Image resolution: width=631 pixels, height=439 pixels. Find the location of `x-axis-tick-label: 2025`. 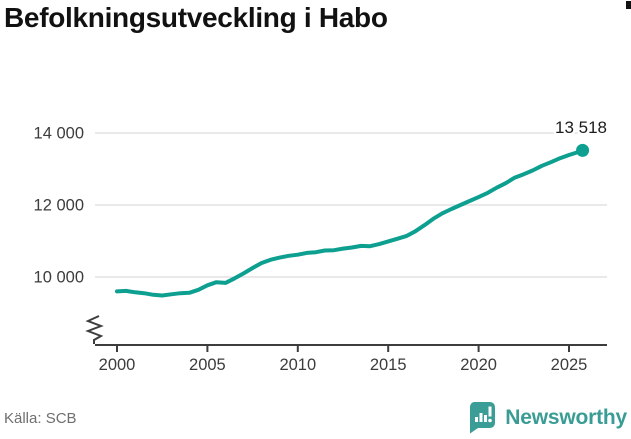

x-axis-tick-label: 2025 is located at coordinates (569, 365).